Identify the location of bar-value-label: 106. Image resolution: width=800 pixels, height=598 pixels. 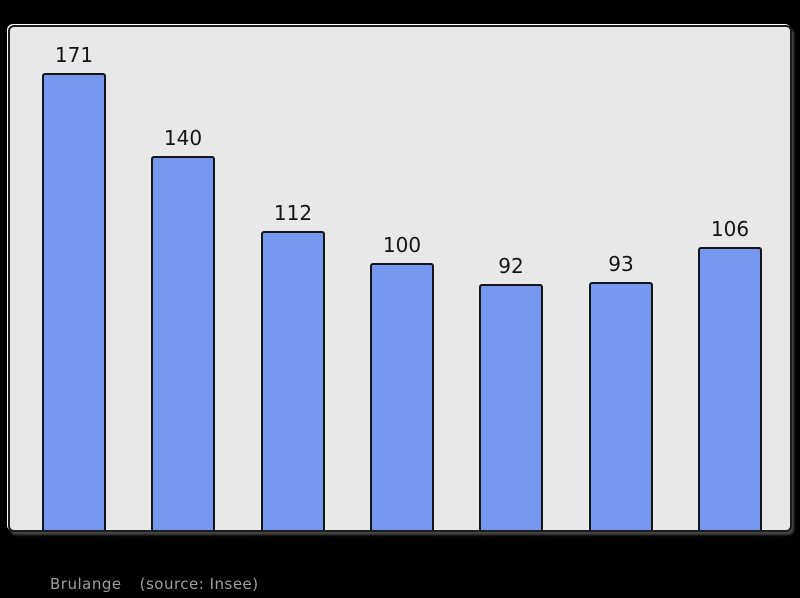
(730, 229).